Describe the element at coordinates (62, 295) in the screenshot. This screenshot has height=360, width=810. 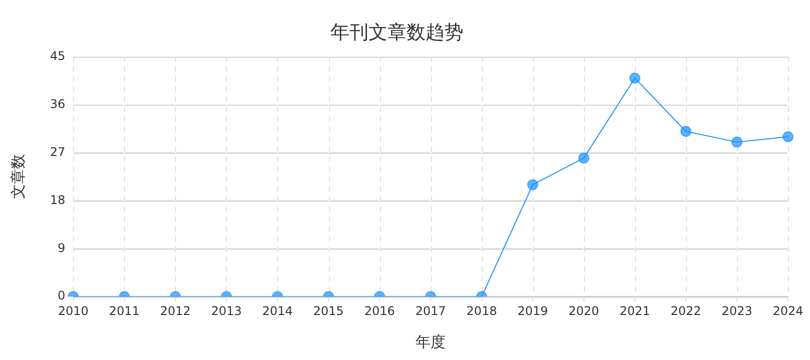
I see `y-tick-label: 0` at that location.